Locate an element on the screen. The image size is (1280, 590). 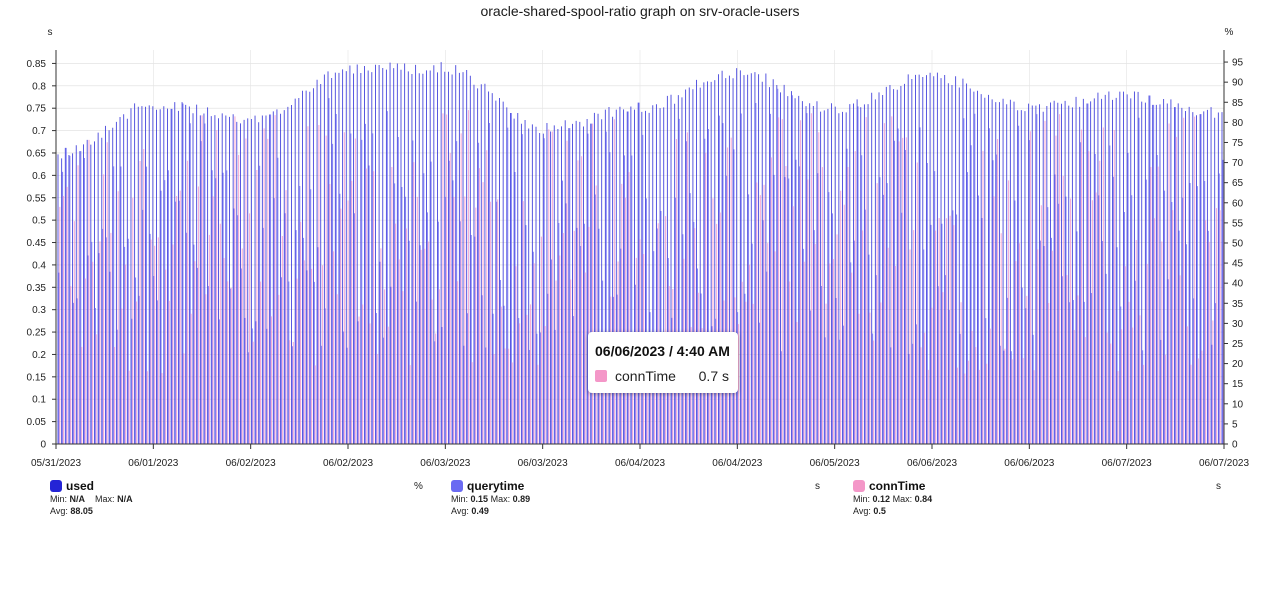
right-tick-label: 70 is located at coordinates (1238, 163).